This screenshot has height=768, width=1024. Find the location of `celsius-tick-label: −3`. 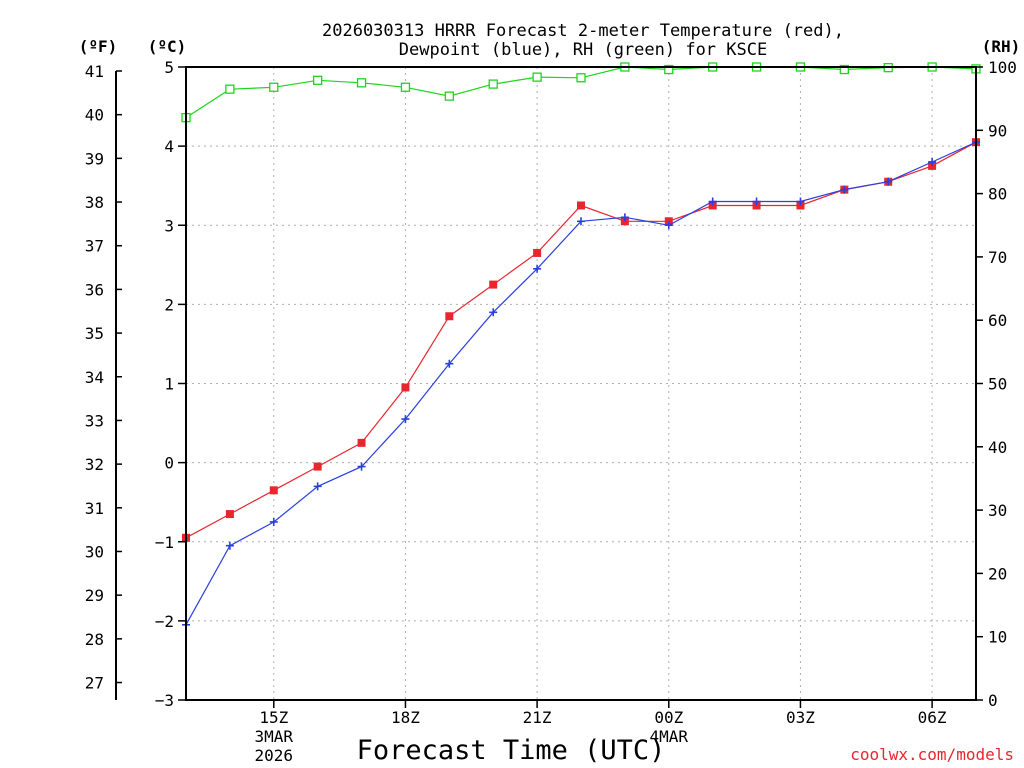

celsius-tick-label: −3 is located at coordinates (164, 700).